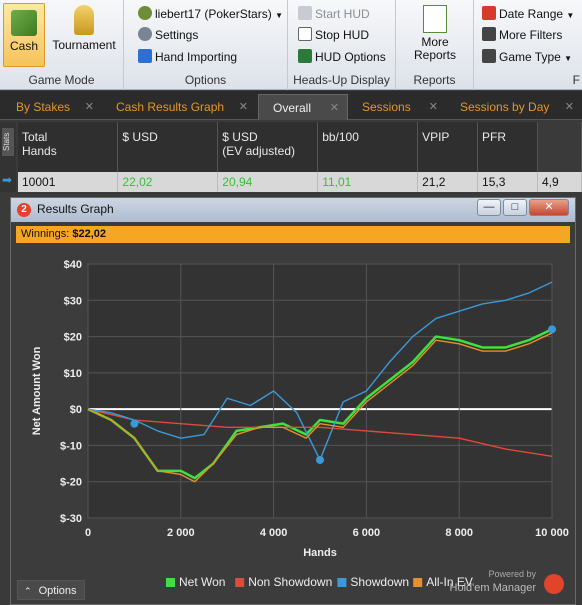  What do you see at coordinates (24, 23) in the screenshot?
I see `cash-icon` at bounding box center [24, 23].